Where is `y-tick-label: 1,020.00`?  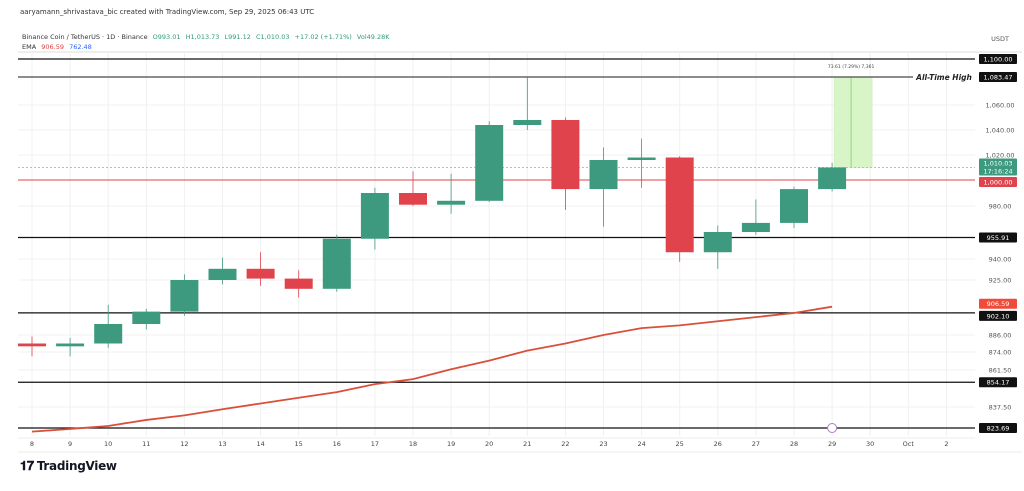
y-tick-label: 1,020.00 is located at coordinates (1000, 156).